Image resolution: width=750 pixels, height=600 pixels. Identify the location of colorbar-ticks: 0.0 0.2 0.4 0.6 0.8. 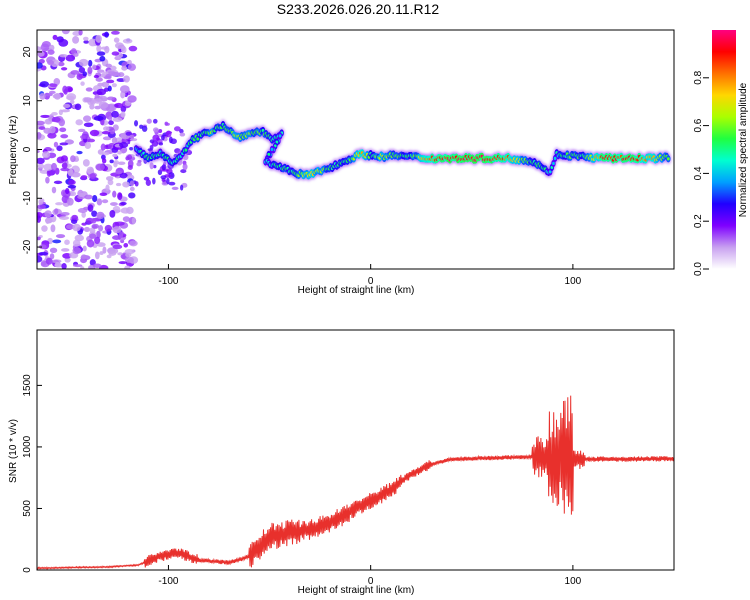
(701, 173).